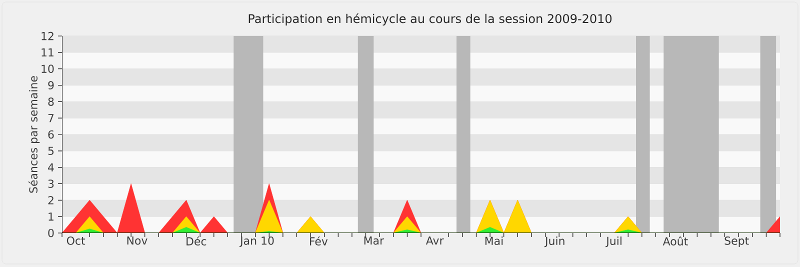 This screenshot has height=267, width=800. What do you see at coordinates (554, 242) in the screenshot?
I see `x-tick-label: Juin` at bounding box center [554, 242].